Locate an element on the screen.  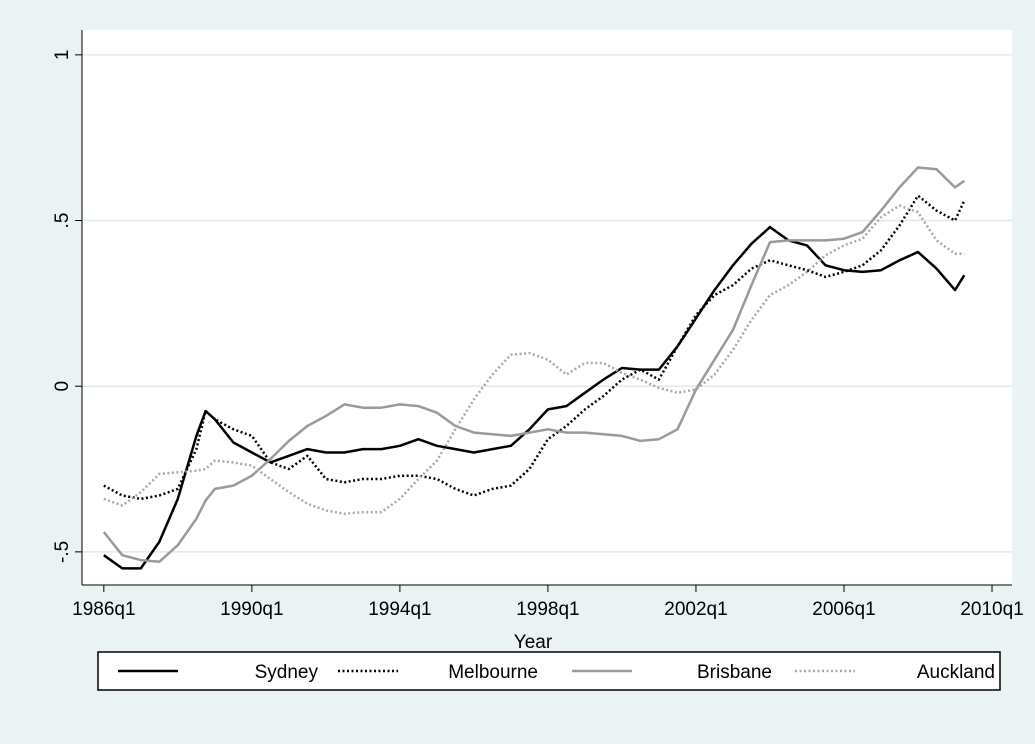
x-axis-title: Year is located at coordinates (533, 642).